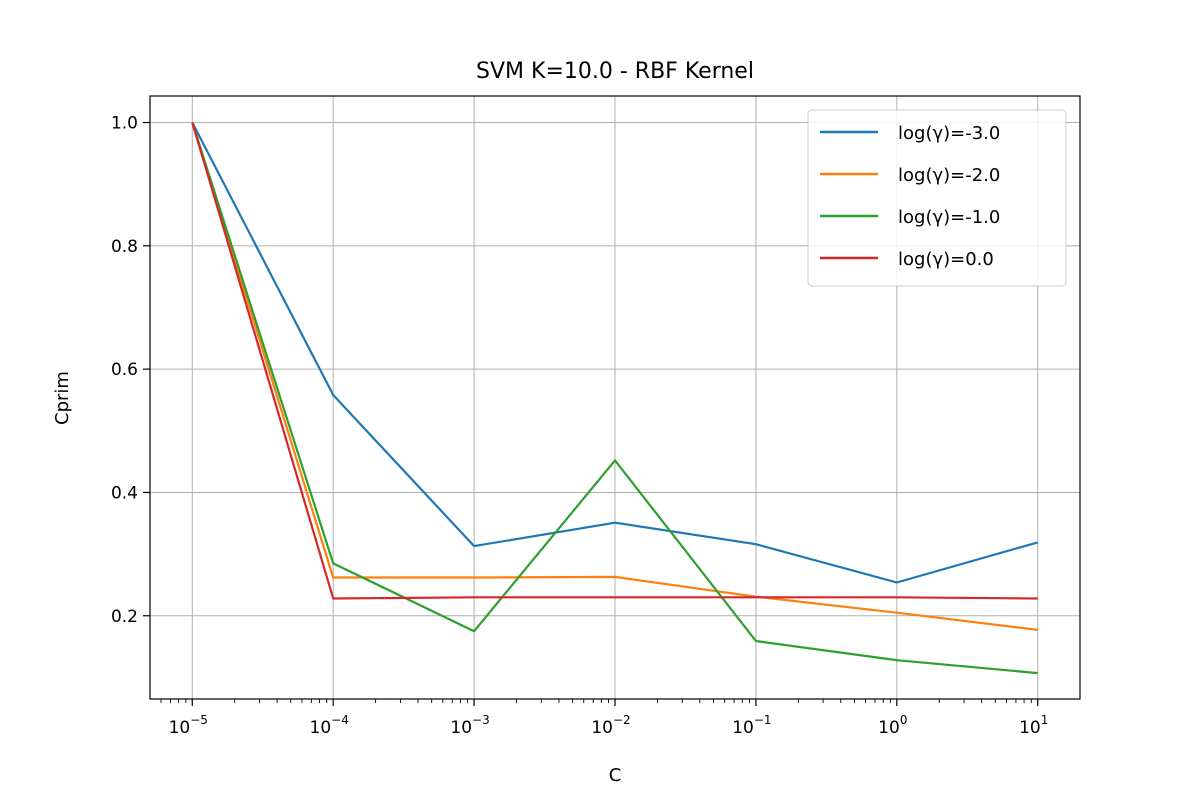  What do you see at coordinates (610, 725) in the screenshot?
I see `x-tick-label: 10⁻²` at bounding box center [610, 725].